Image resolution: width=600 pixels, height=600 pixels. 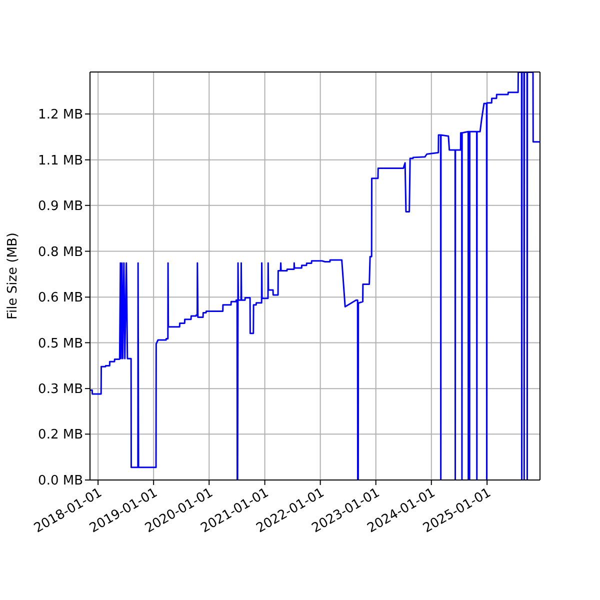 I want to click on y-tick-label: 1.2 MB, so click(x=60, y=115).